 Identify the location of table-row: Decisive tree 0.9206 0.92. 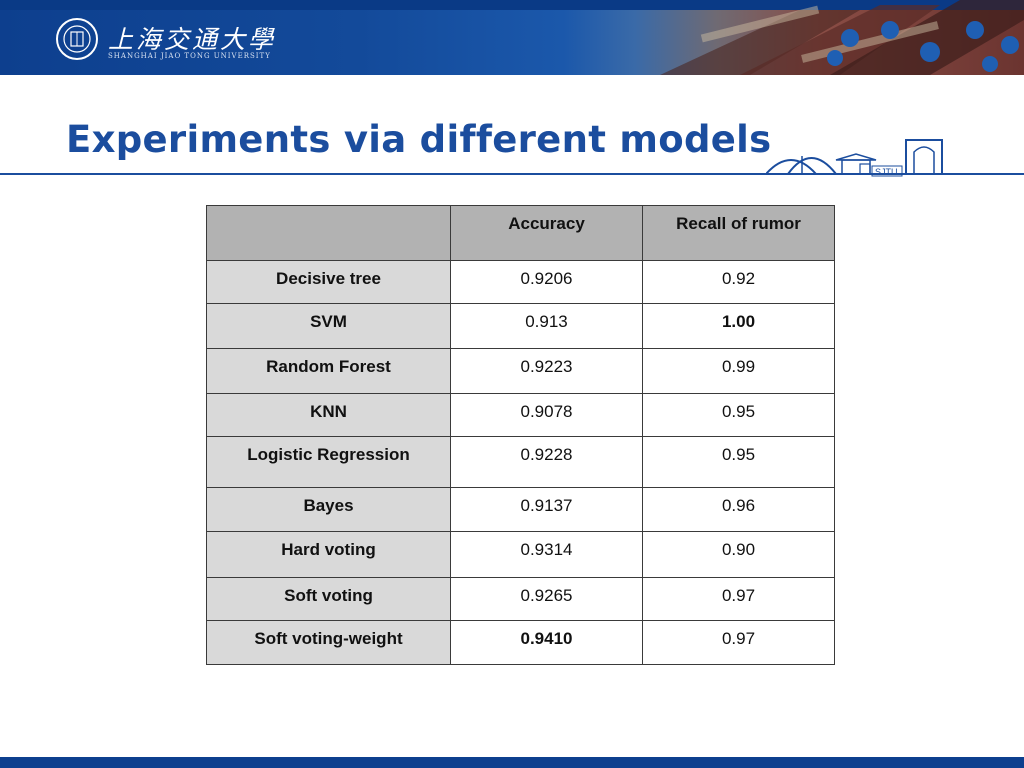
(520, 282).